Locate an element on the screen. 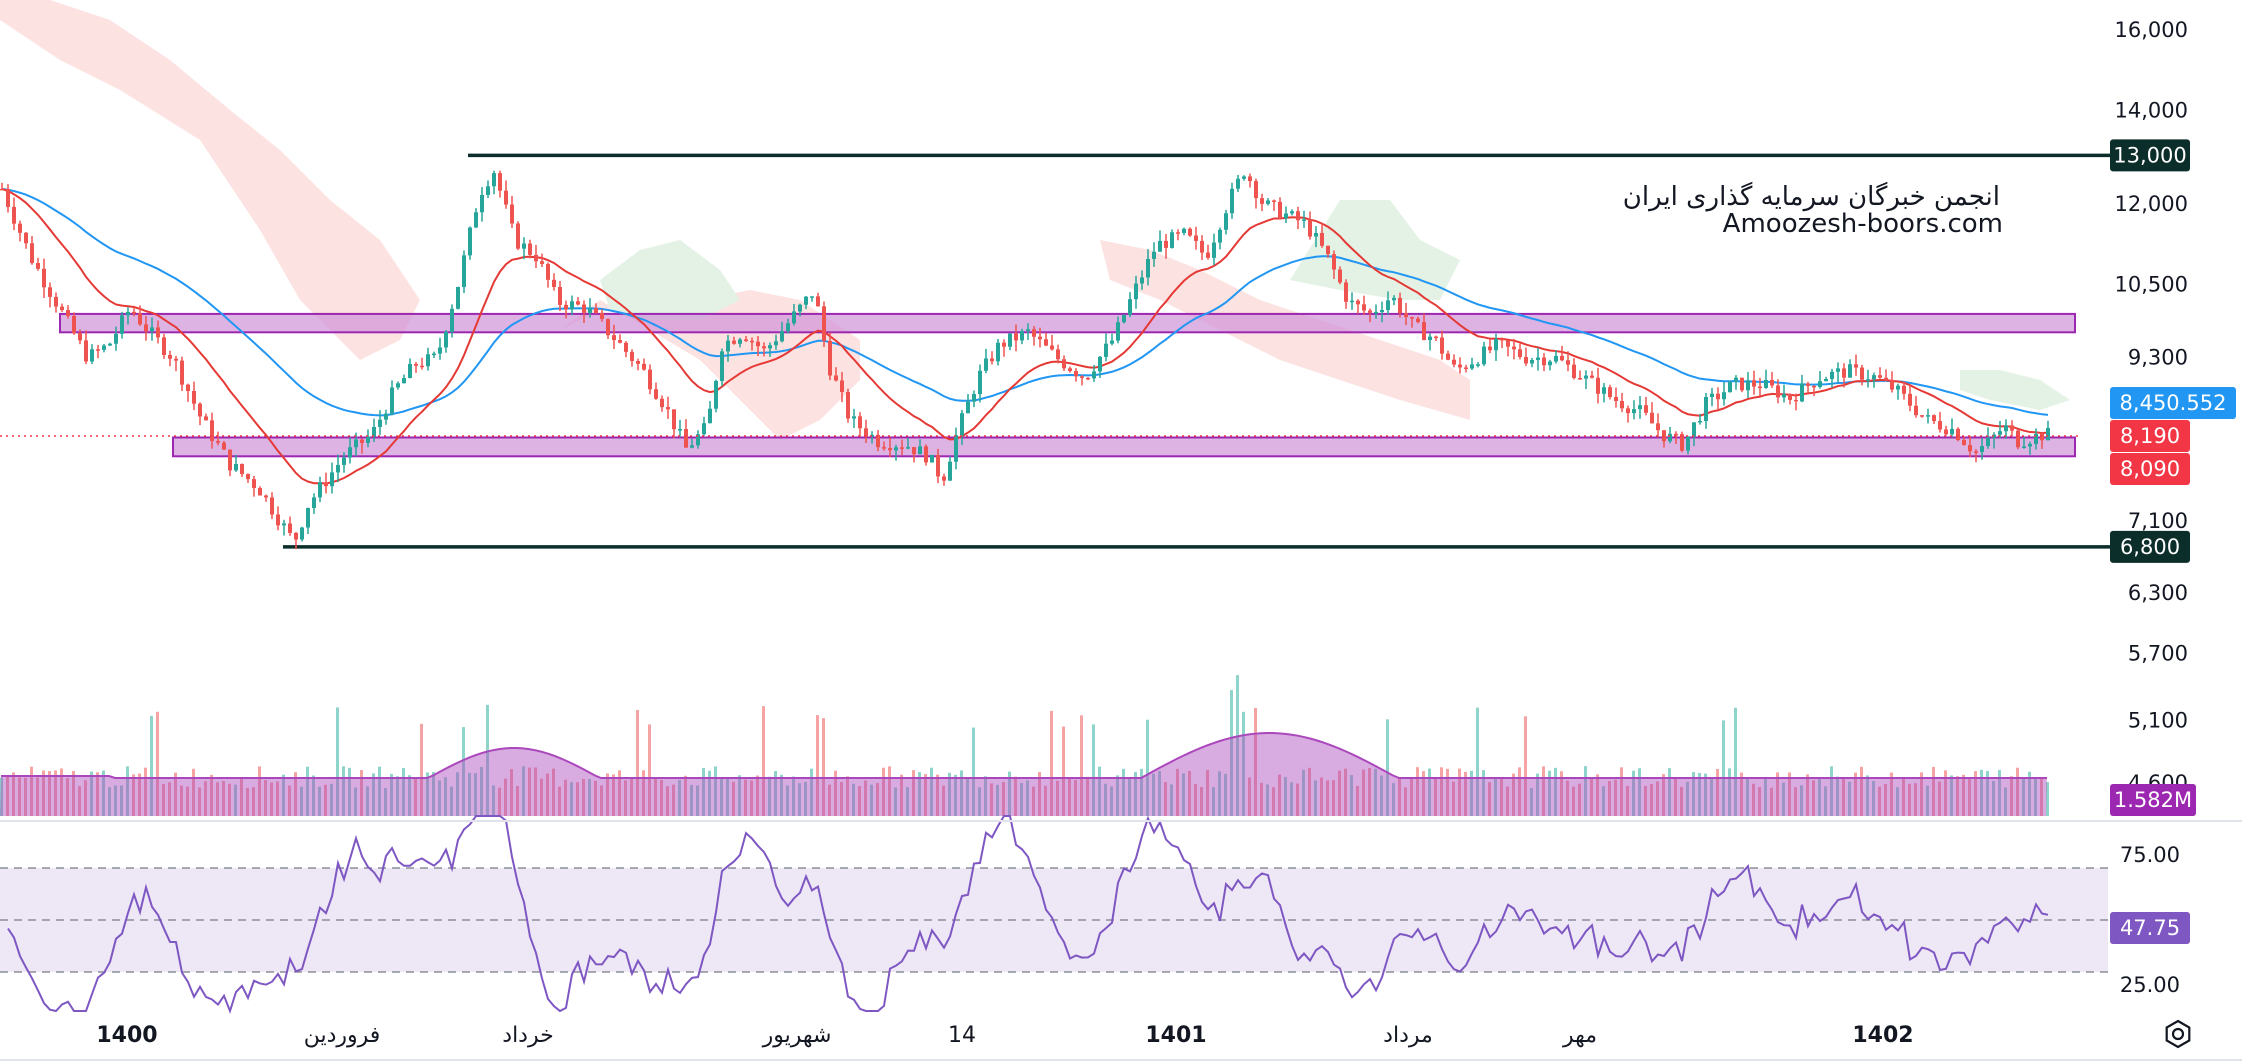  support-resistance-zones is located at coordinates (1067, 385).